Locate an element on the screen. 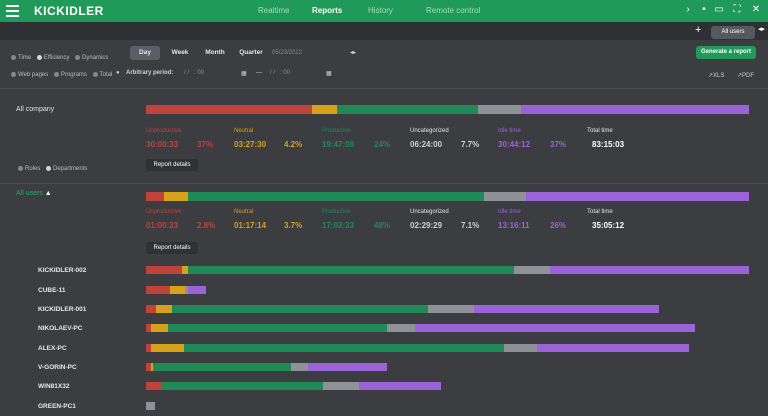 The image size is (768, 416). stat-value: 17:03:33 is located at coordinates (338, 225).